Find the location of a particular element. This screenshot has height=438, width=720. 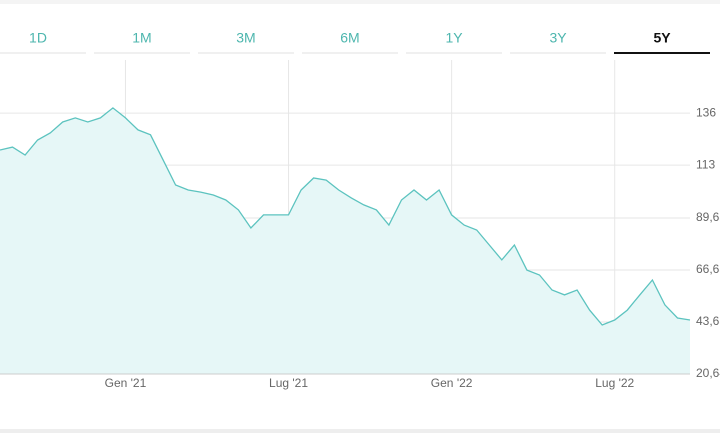

x-tick-label: Gen '22 is located at coordinates (452, 383).